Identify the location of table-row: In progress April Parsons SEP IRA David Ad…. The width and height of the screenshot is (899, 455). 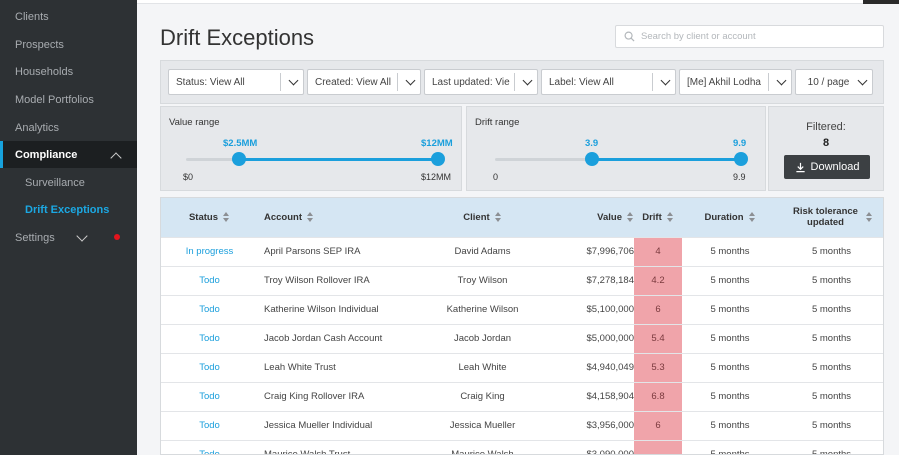
(522, 251).